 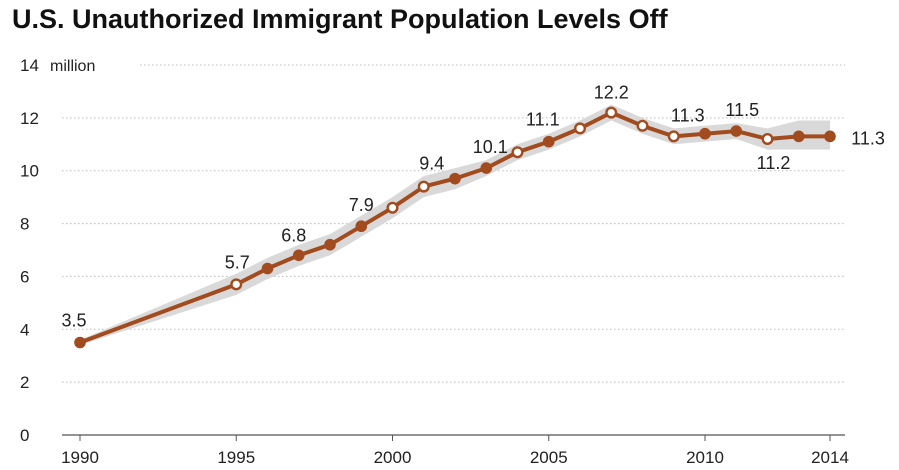 What do you see at coordinates (393, 457) in the screenshot?
I see `x-tick-label: 2000` at bounding box center [393, 457].